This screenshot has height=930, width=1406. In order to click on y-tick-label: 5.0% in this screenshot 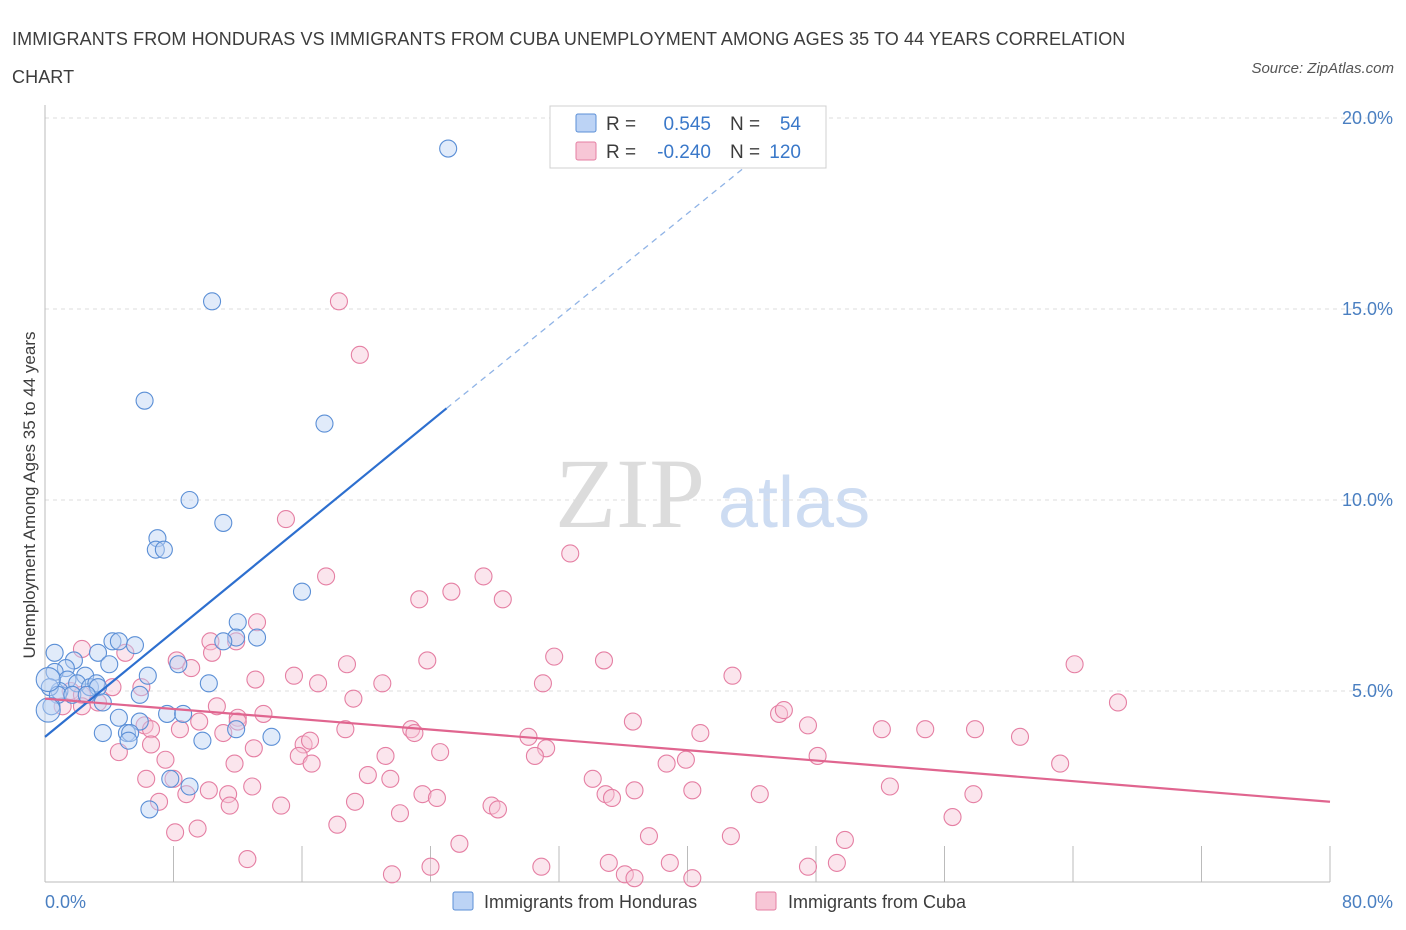, I will do `click(1372, 691)`.